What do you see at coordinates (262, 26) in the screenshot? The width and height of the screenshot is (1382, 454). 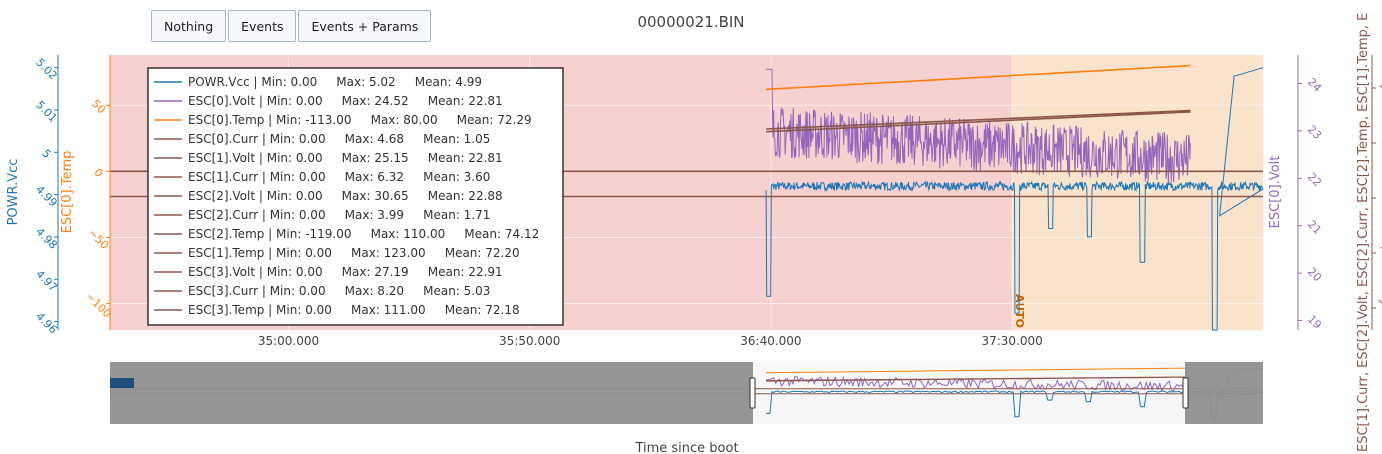 I see `events-button: Events` at bounding box center [262, 26].